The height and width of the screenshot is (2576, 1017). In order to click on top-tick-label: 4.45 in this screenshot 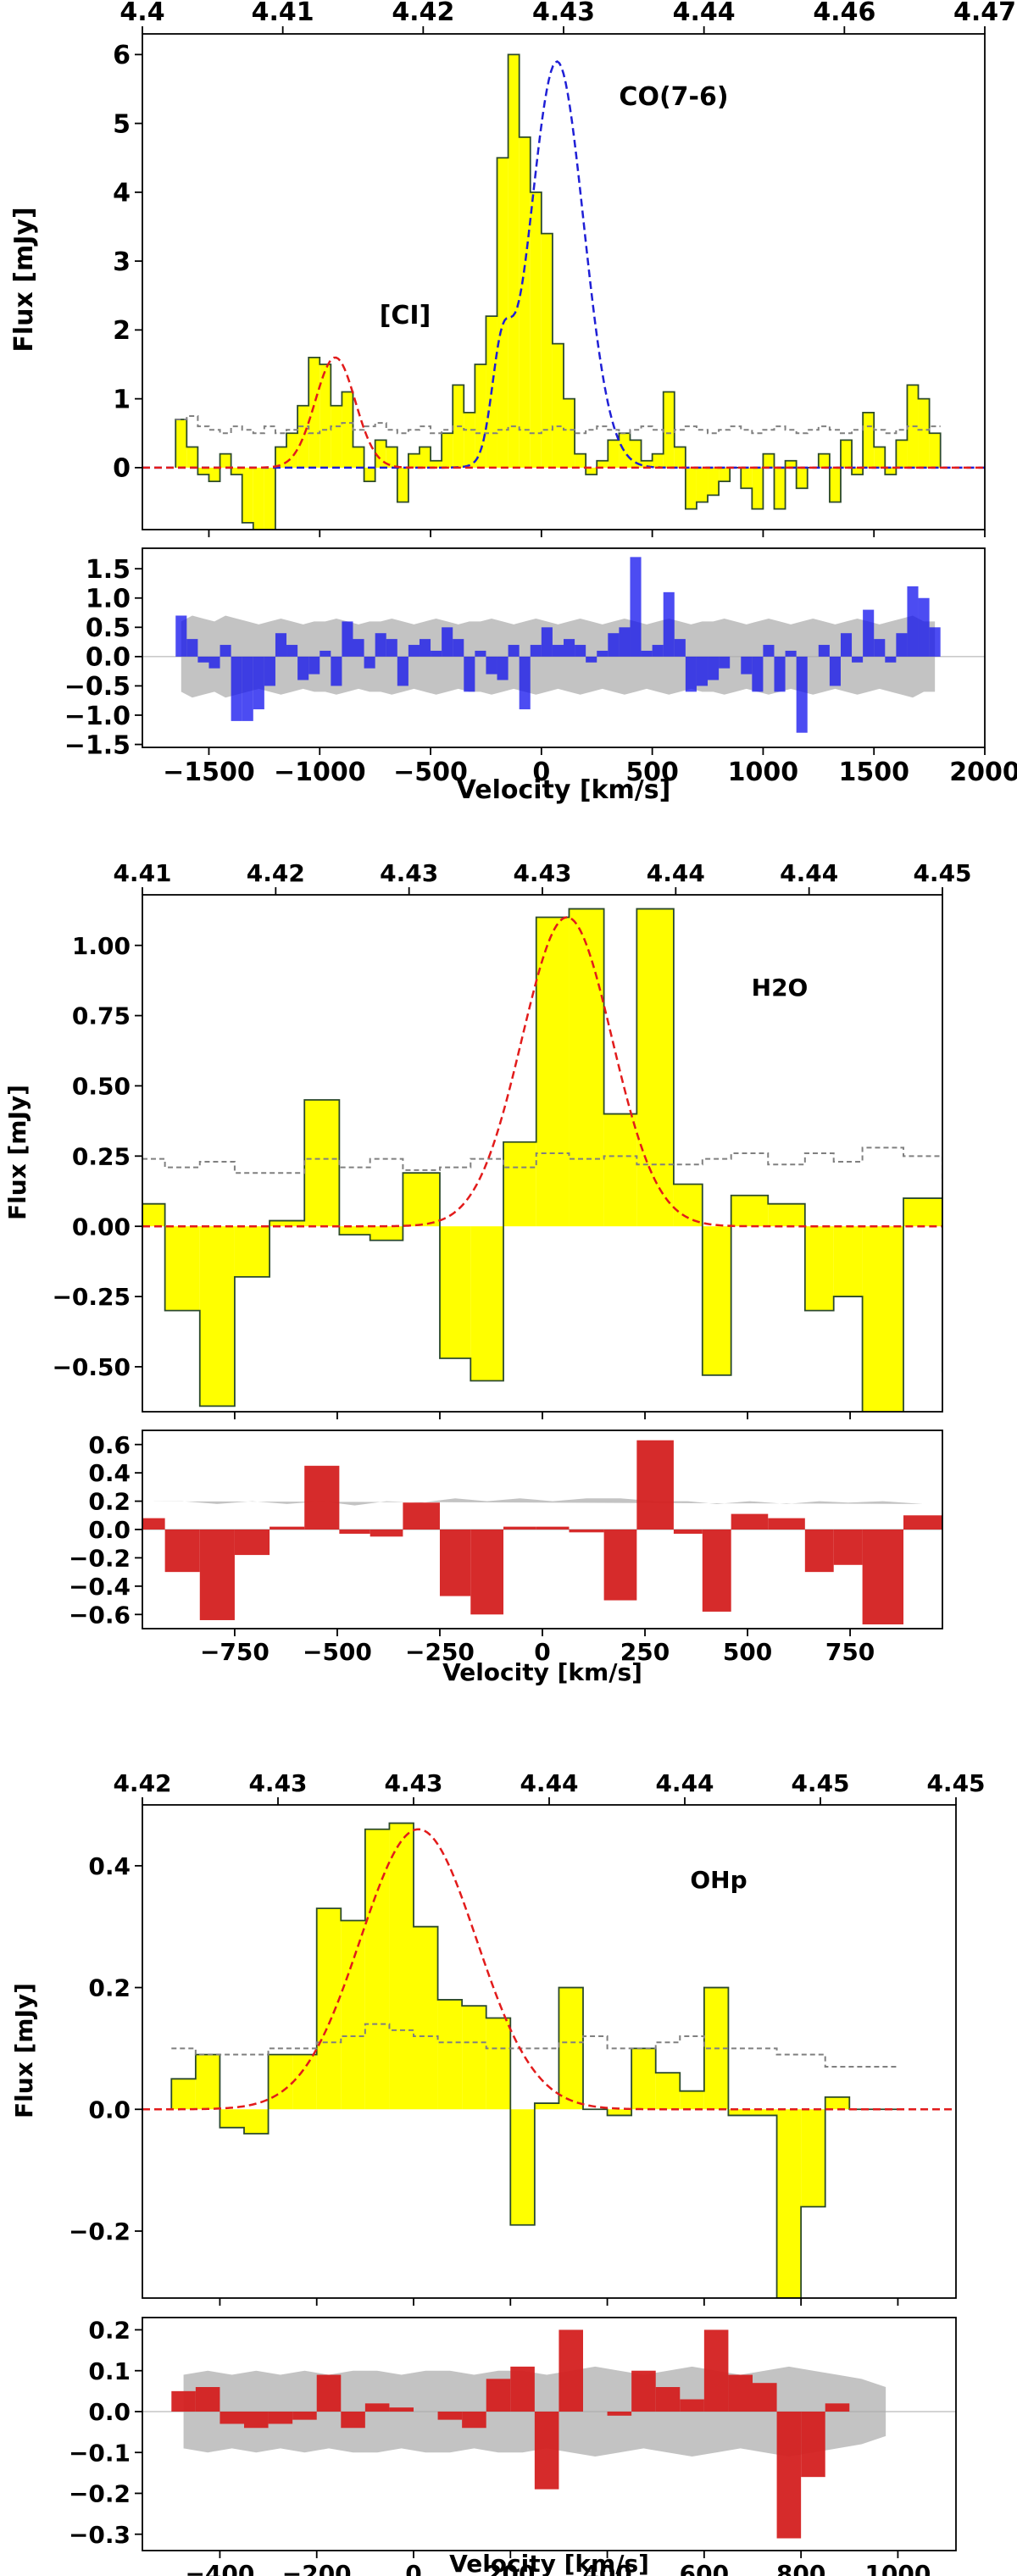, I will do `click(955, 1783)`.